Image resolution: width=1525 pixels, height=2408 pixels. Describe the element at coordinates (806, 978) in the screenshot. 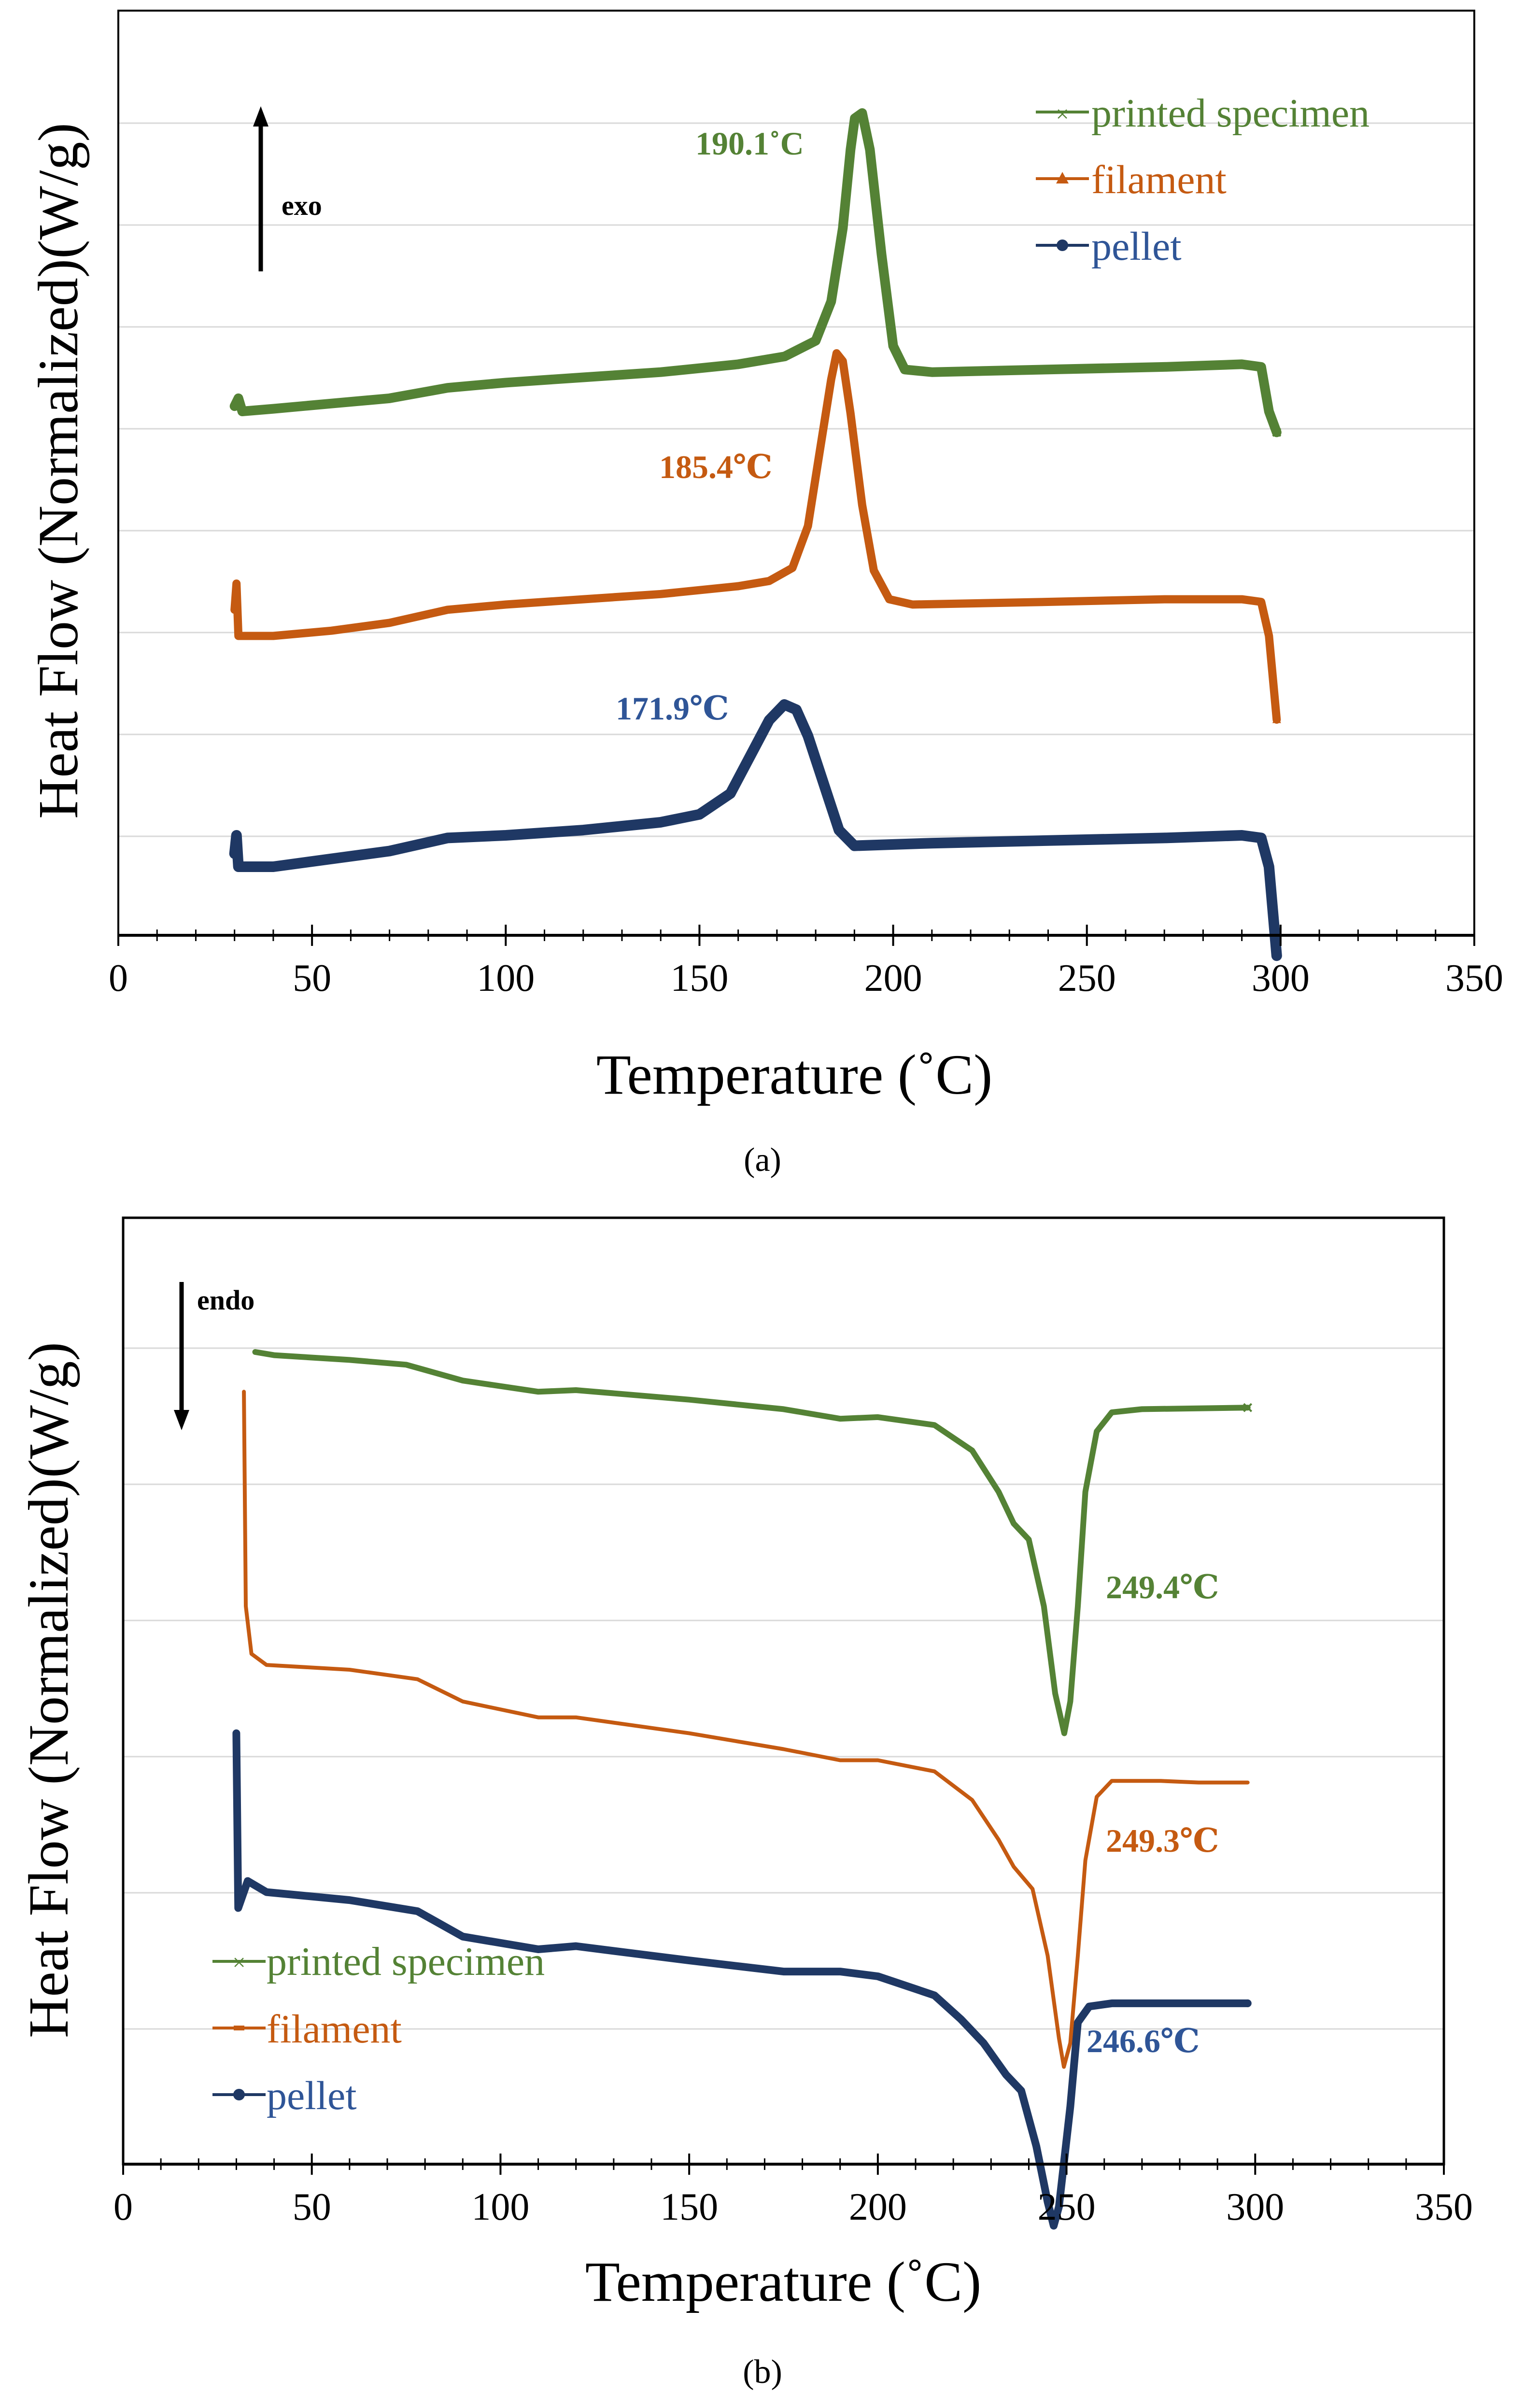

I see `panel-a-x-tick-labels: 0 50 100 150 200 250 300 350` at that location.